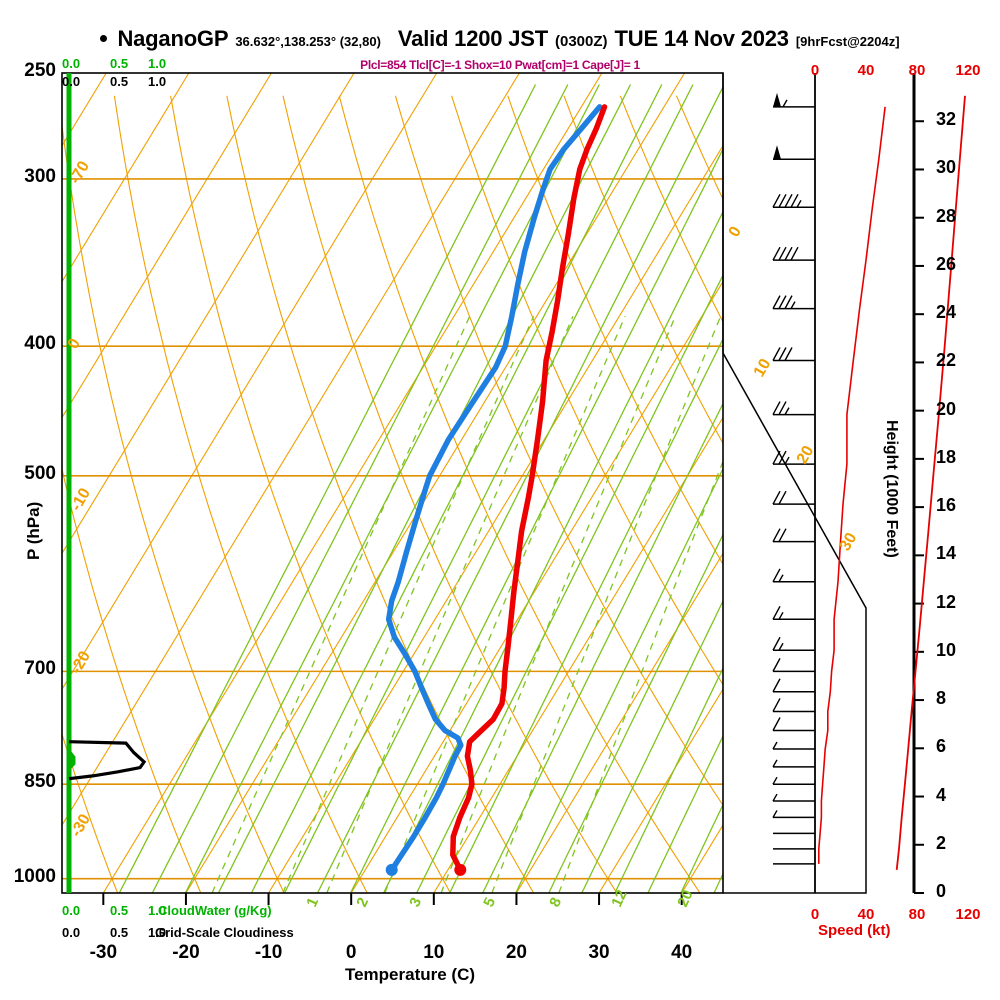  I want to click on speed-tick-120-bottom: 120, so click(968, 914).